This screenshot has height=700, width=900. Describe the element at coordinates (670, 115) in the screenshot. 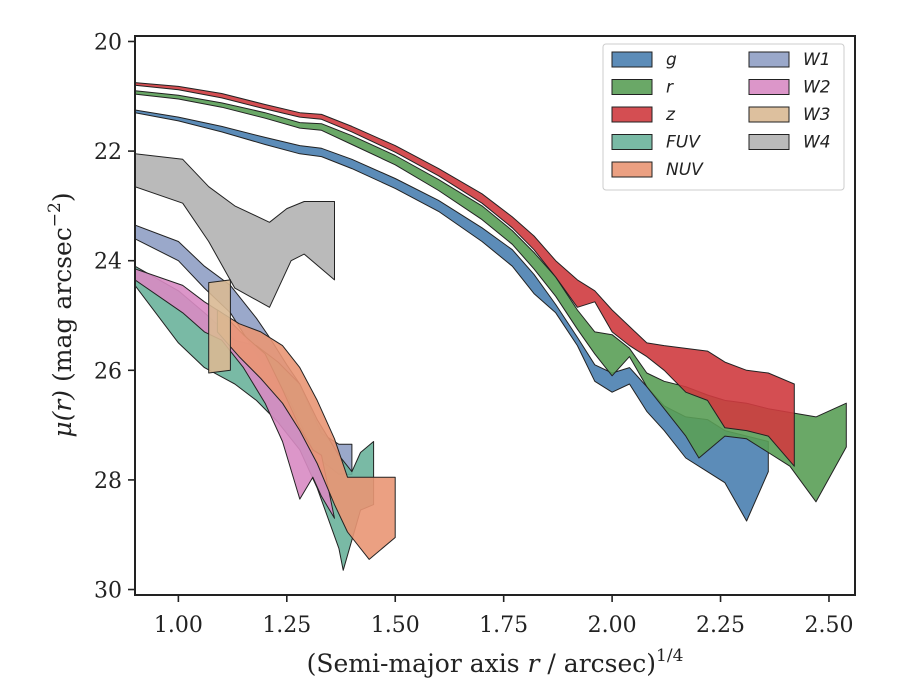

I see `legend-label-z: z` at that location.